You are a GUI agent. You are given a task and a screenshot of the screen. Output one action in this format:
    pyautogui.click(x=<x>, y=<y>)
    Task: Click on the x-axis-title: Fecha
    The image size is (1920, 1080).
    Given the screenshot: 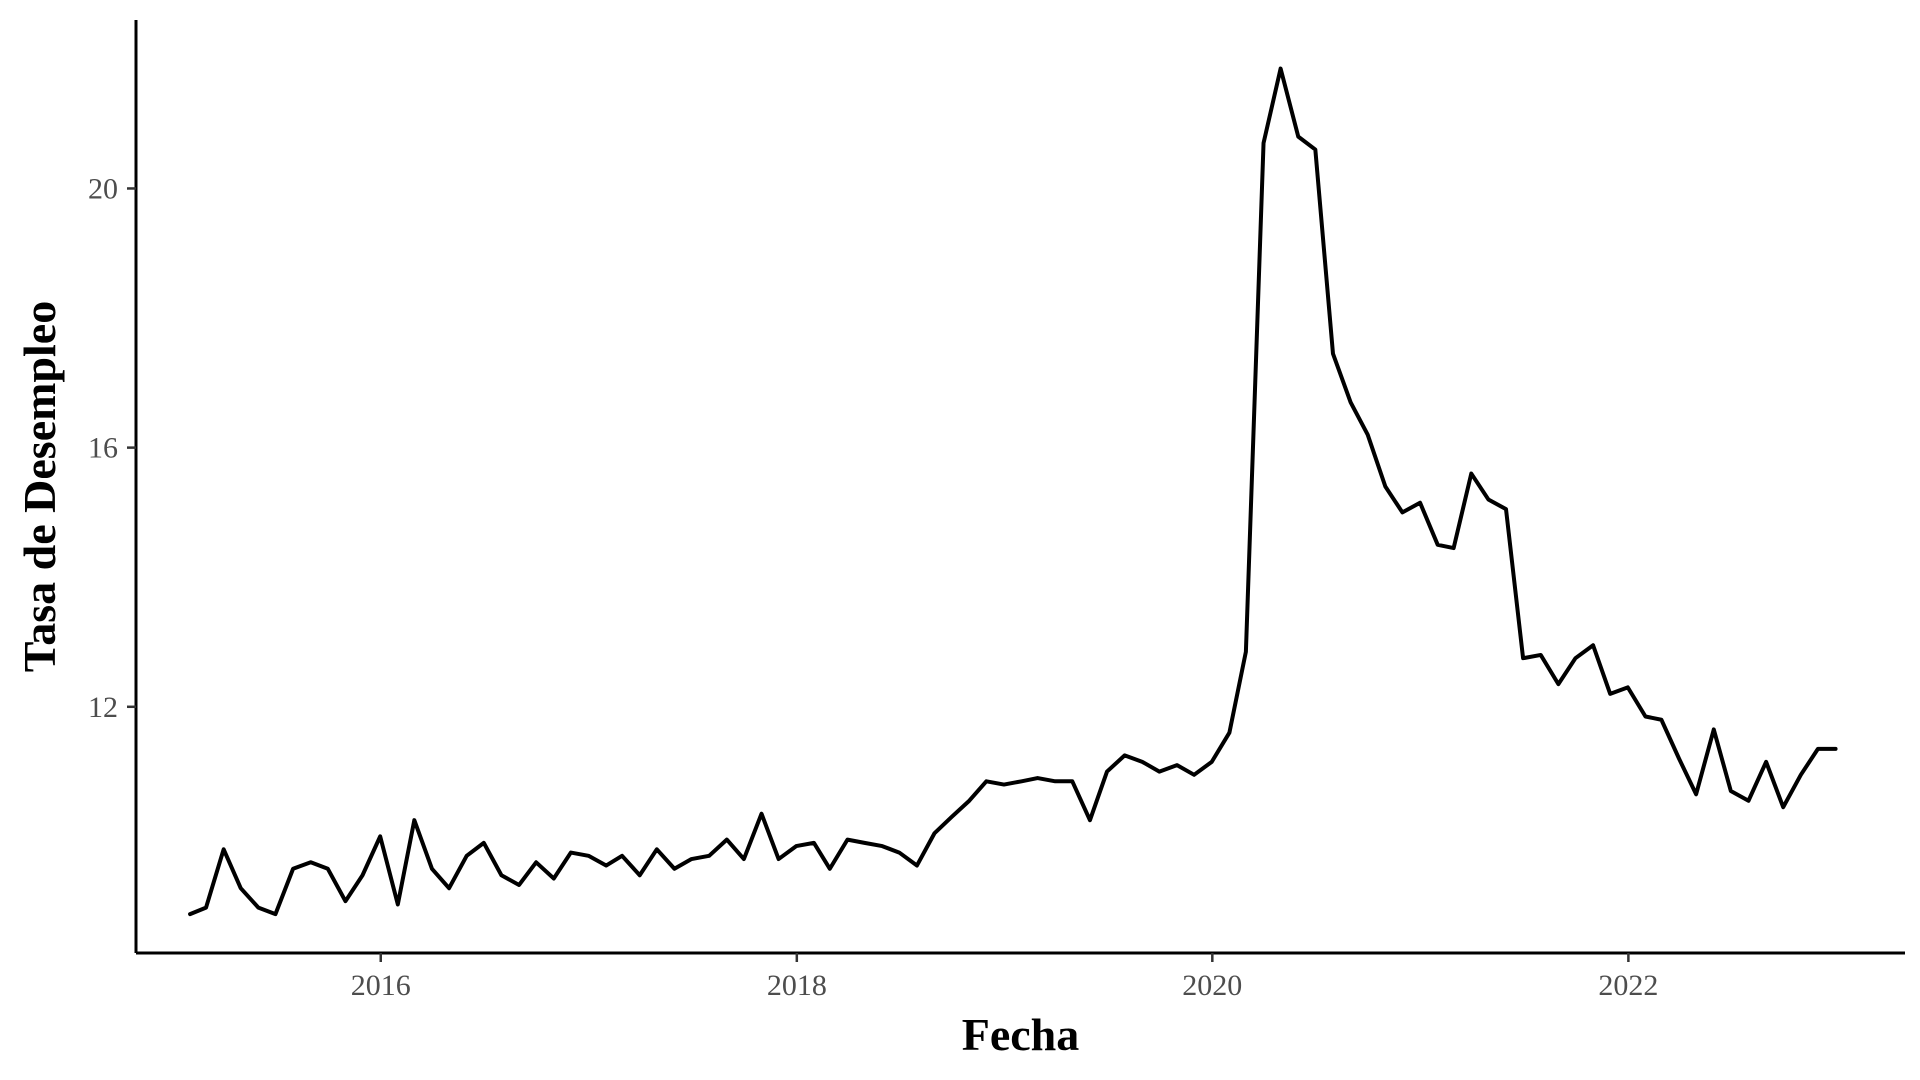 What is the action you would take?
    pyautogui.click(x=1021, y=1034)
    